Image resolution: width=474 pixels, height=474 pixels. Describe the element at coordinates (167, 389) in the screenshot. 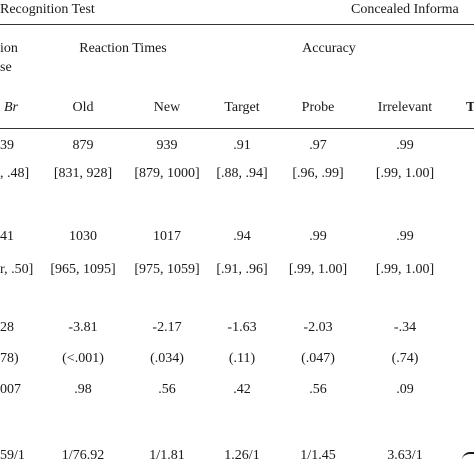

I see `cell-new: .56` at that location.